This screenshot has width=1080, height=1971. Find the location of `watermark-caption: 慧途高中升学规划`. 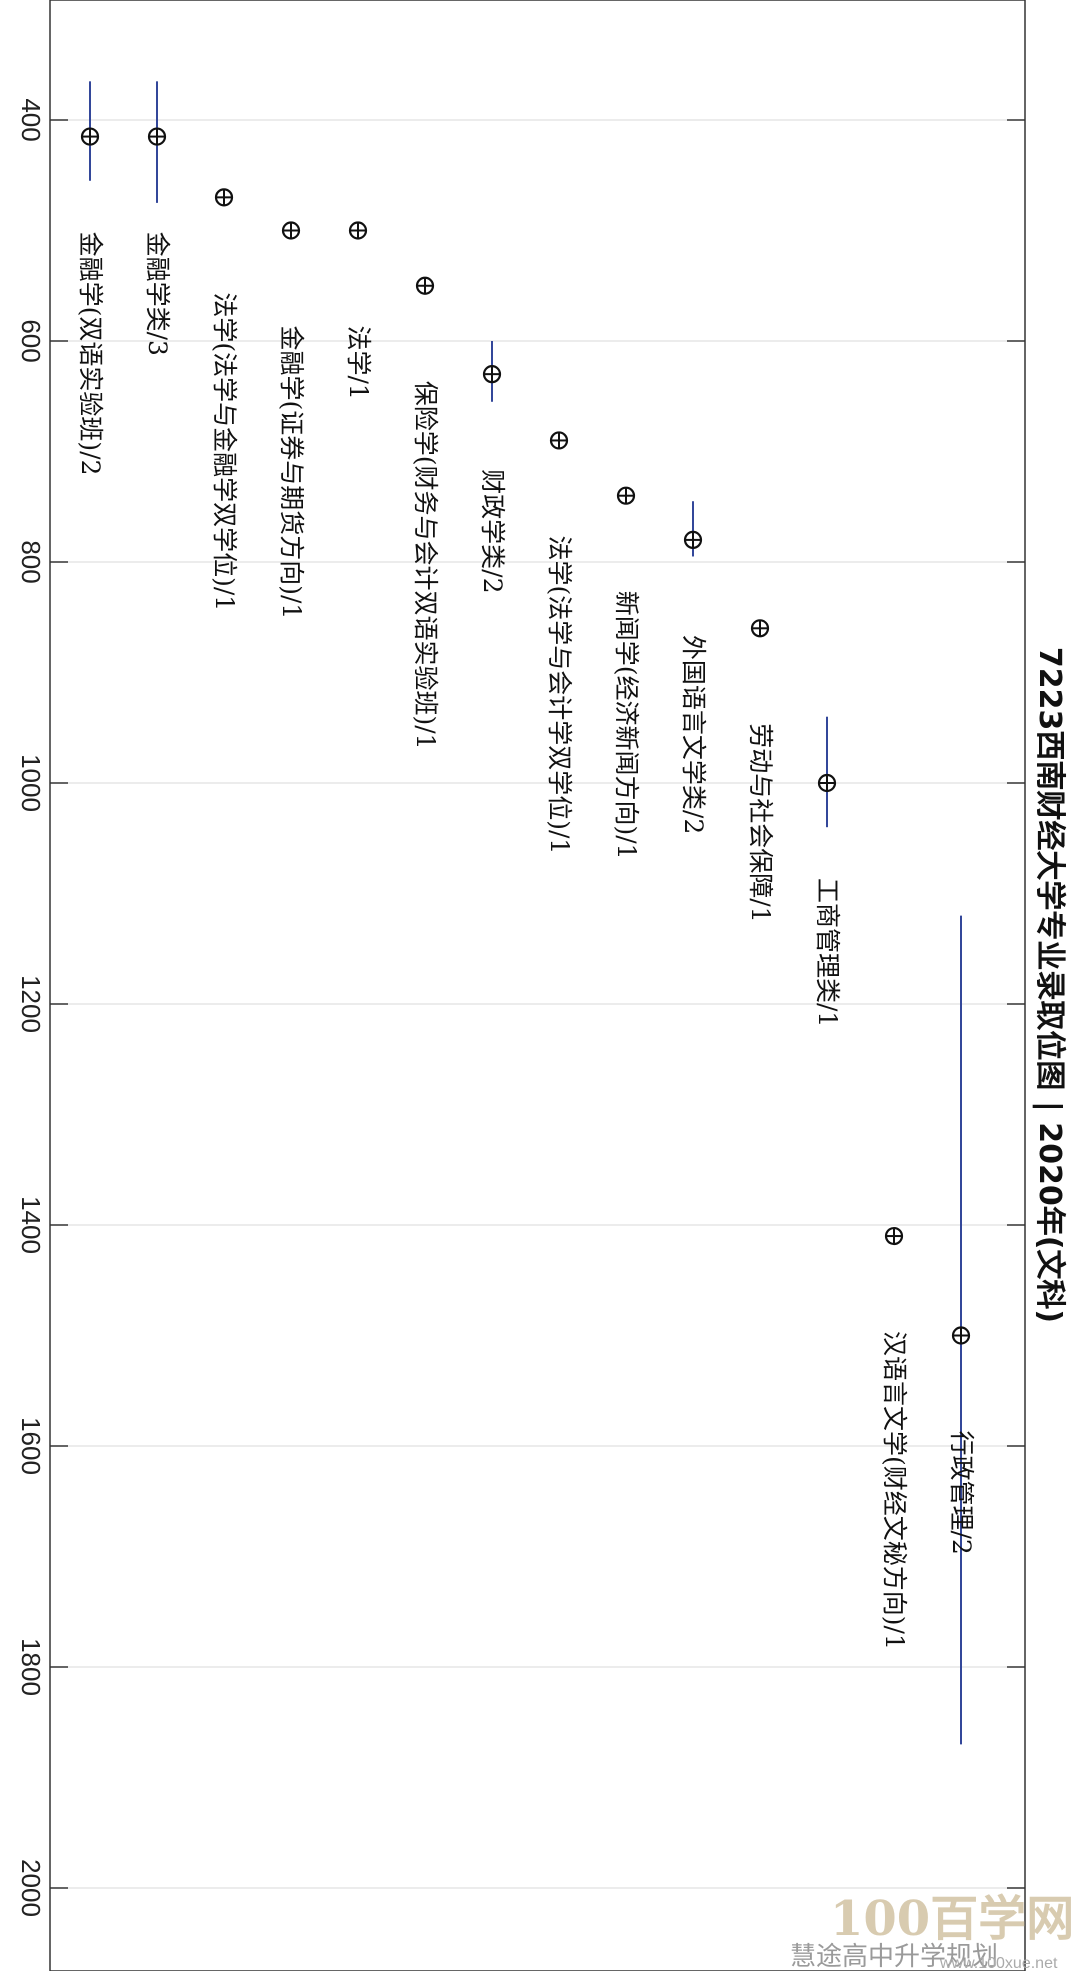

watermark-caption: 慧途高中升学规划 is located at coordinates (894, 1956).